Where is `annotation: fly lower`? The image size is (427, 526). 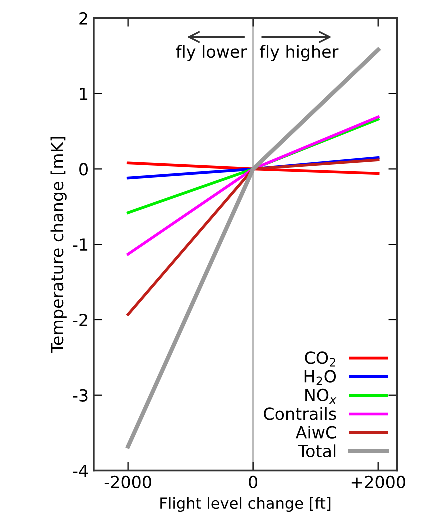 annotation: fly lower is located at coordinates (212, 53).